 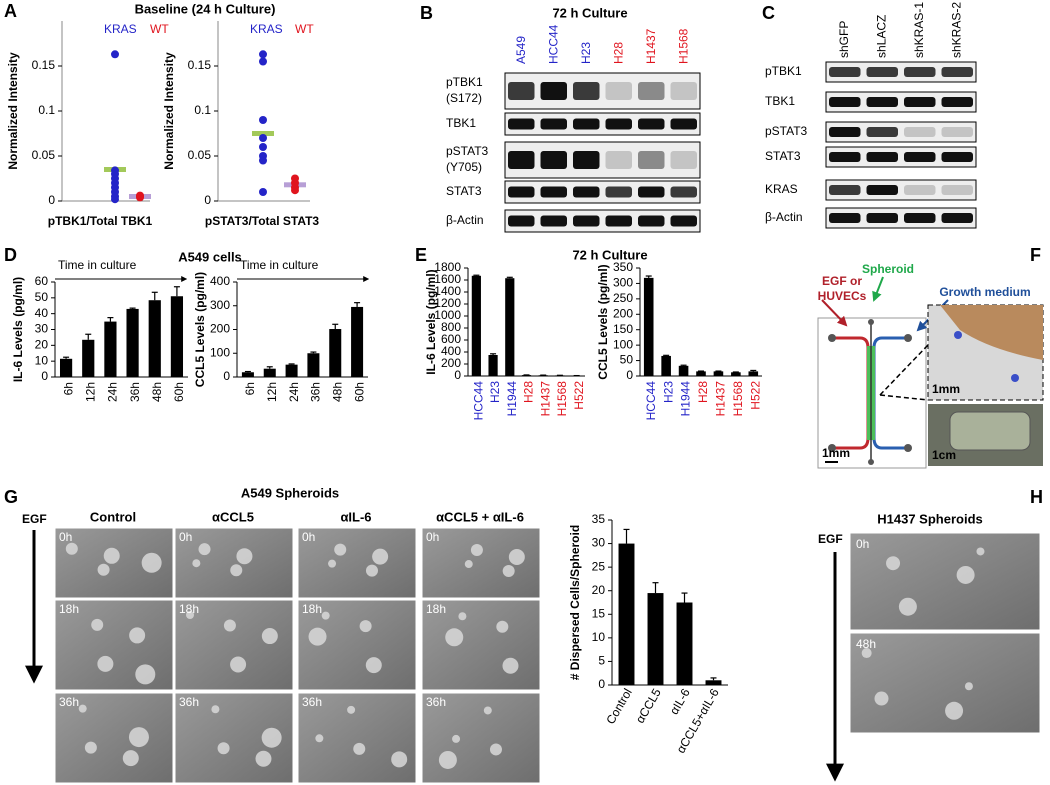 I want to click on x-tick-label: 6h, so click(x=250, y=388).